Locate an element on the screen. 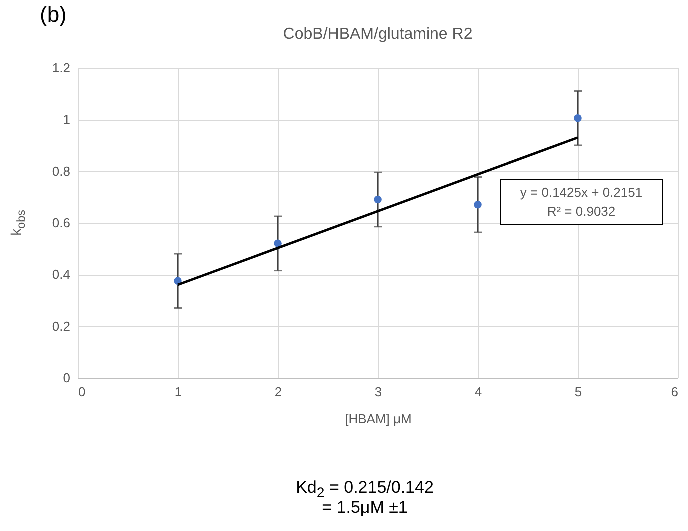 The height and width of the screenshot is (531, 688). x-tick-label: 5 is located at coordinates (578, 392).